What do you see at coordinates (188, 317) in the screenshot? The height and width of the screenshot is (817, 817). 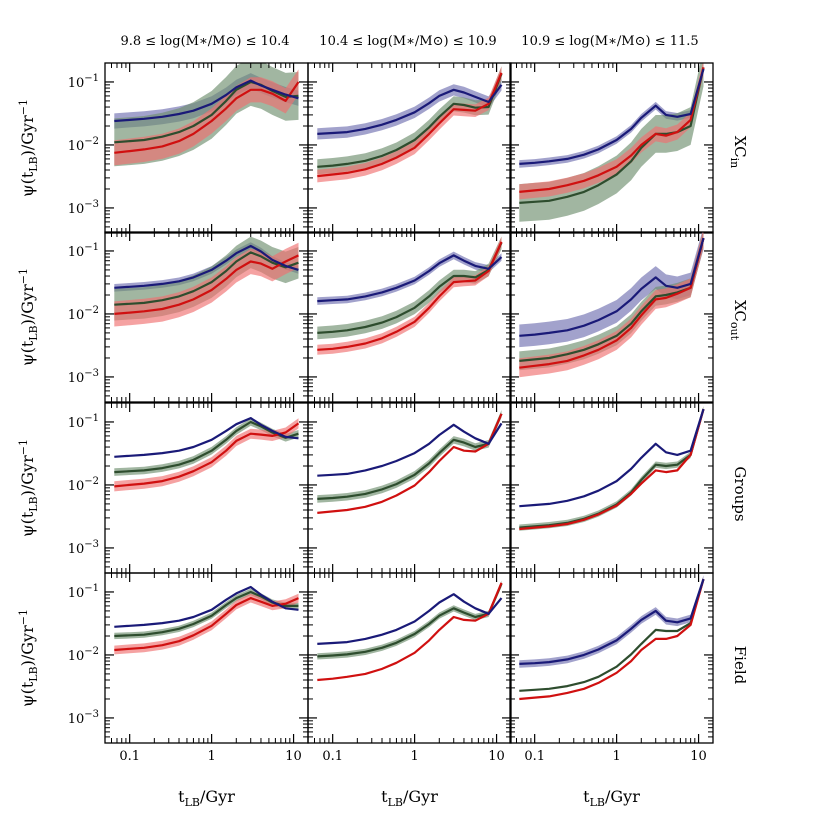 I see `panel-r1-c0: 10−110−210−3` at bounding box center [188, 317].